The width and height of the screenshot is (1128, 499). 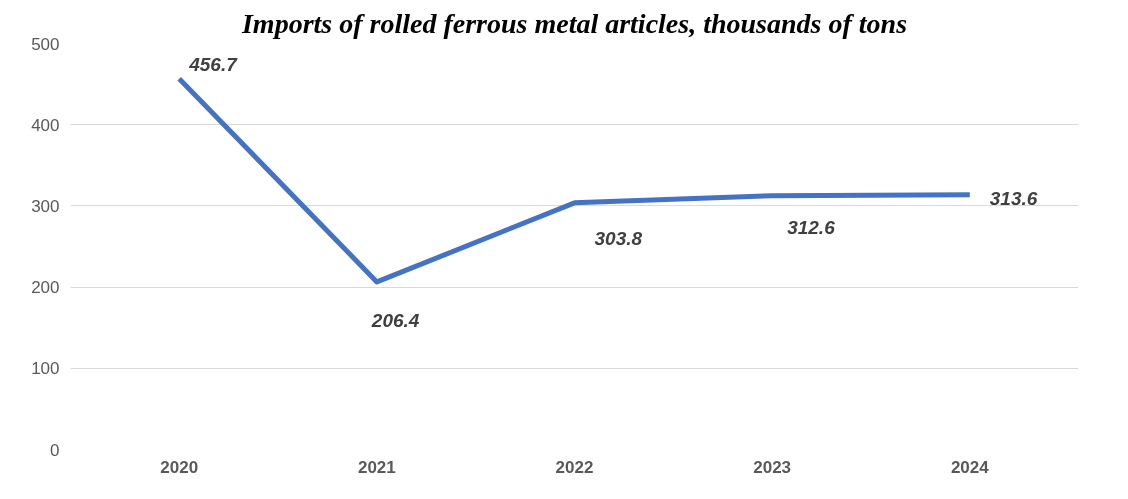 What do you see at coordinates (772, 467) in the screenshot?
I see `x-tick-label: 2023` at bounding box center [772, 467].